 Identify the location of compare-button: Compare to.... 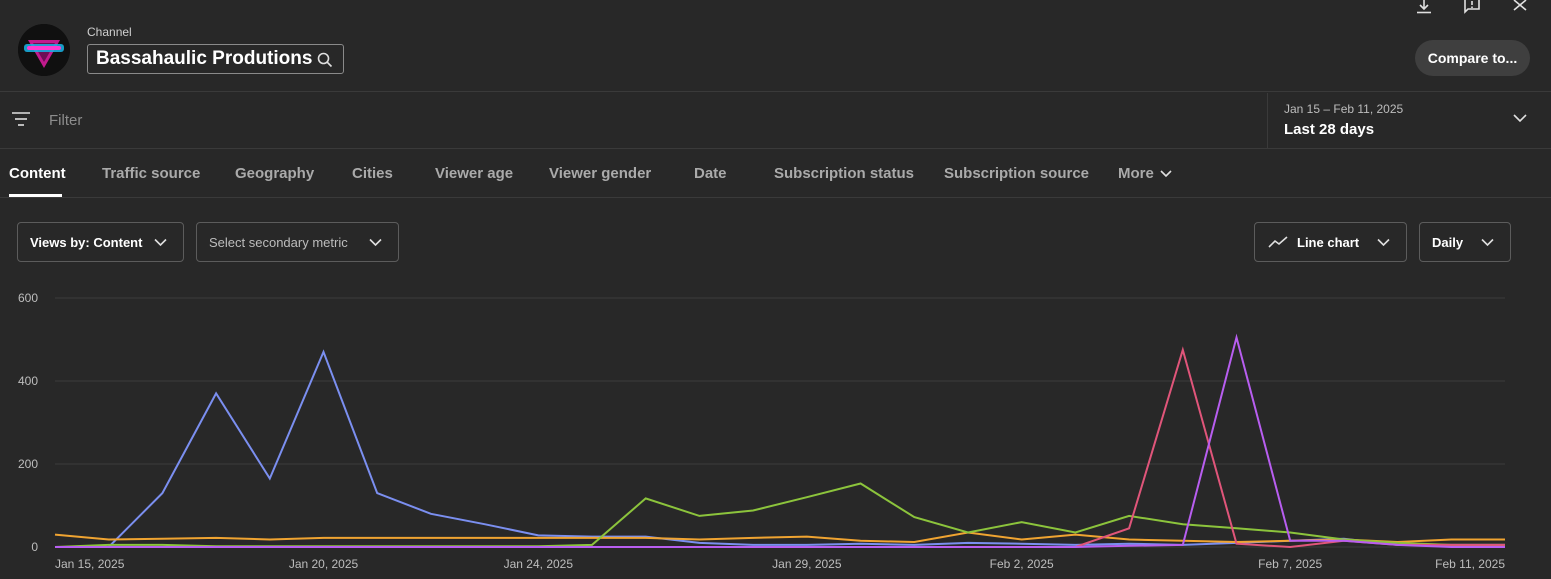
(1472, 58).